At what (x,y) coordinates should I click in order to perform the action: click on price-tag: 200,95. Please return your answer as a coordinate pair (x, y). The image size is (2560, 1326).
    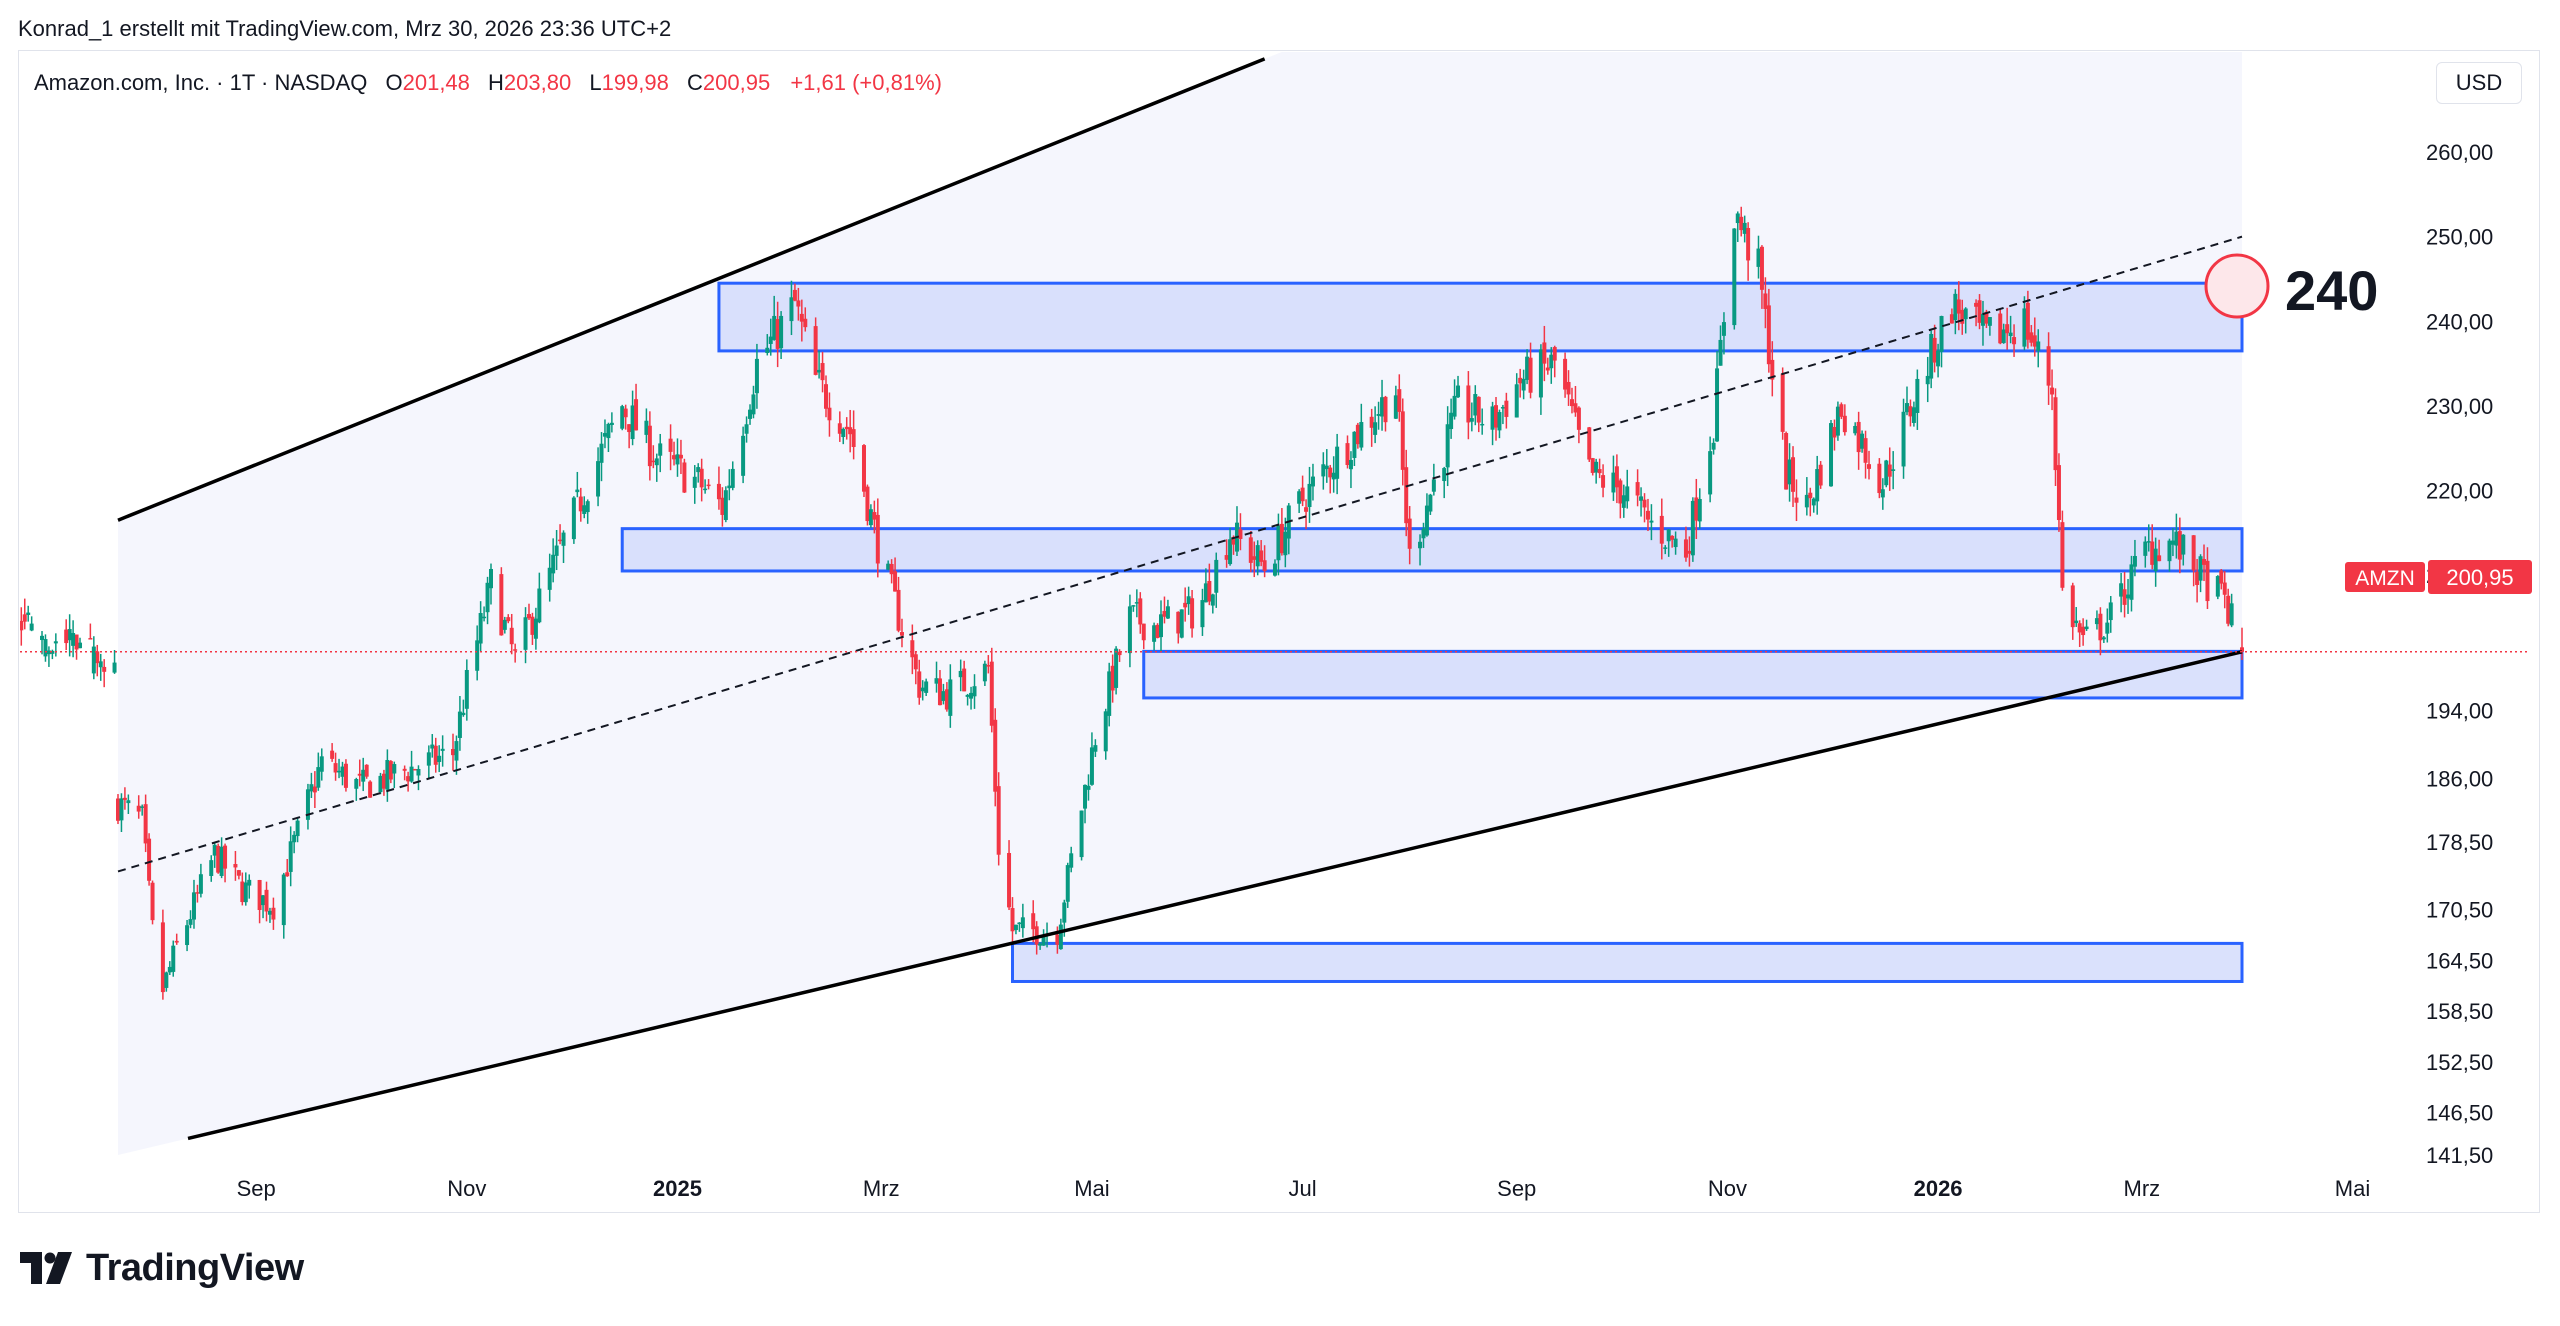
    Looking at the image, I should click on (2479, 577).